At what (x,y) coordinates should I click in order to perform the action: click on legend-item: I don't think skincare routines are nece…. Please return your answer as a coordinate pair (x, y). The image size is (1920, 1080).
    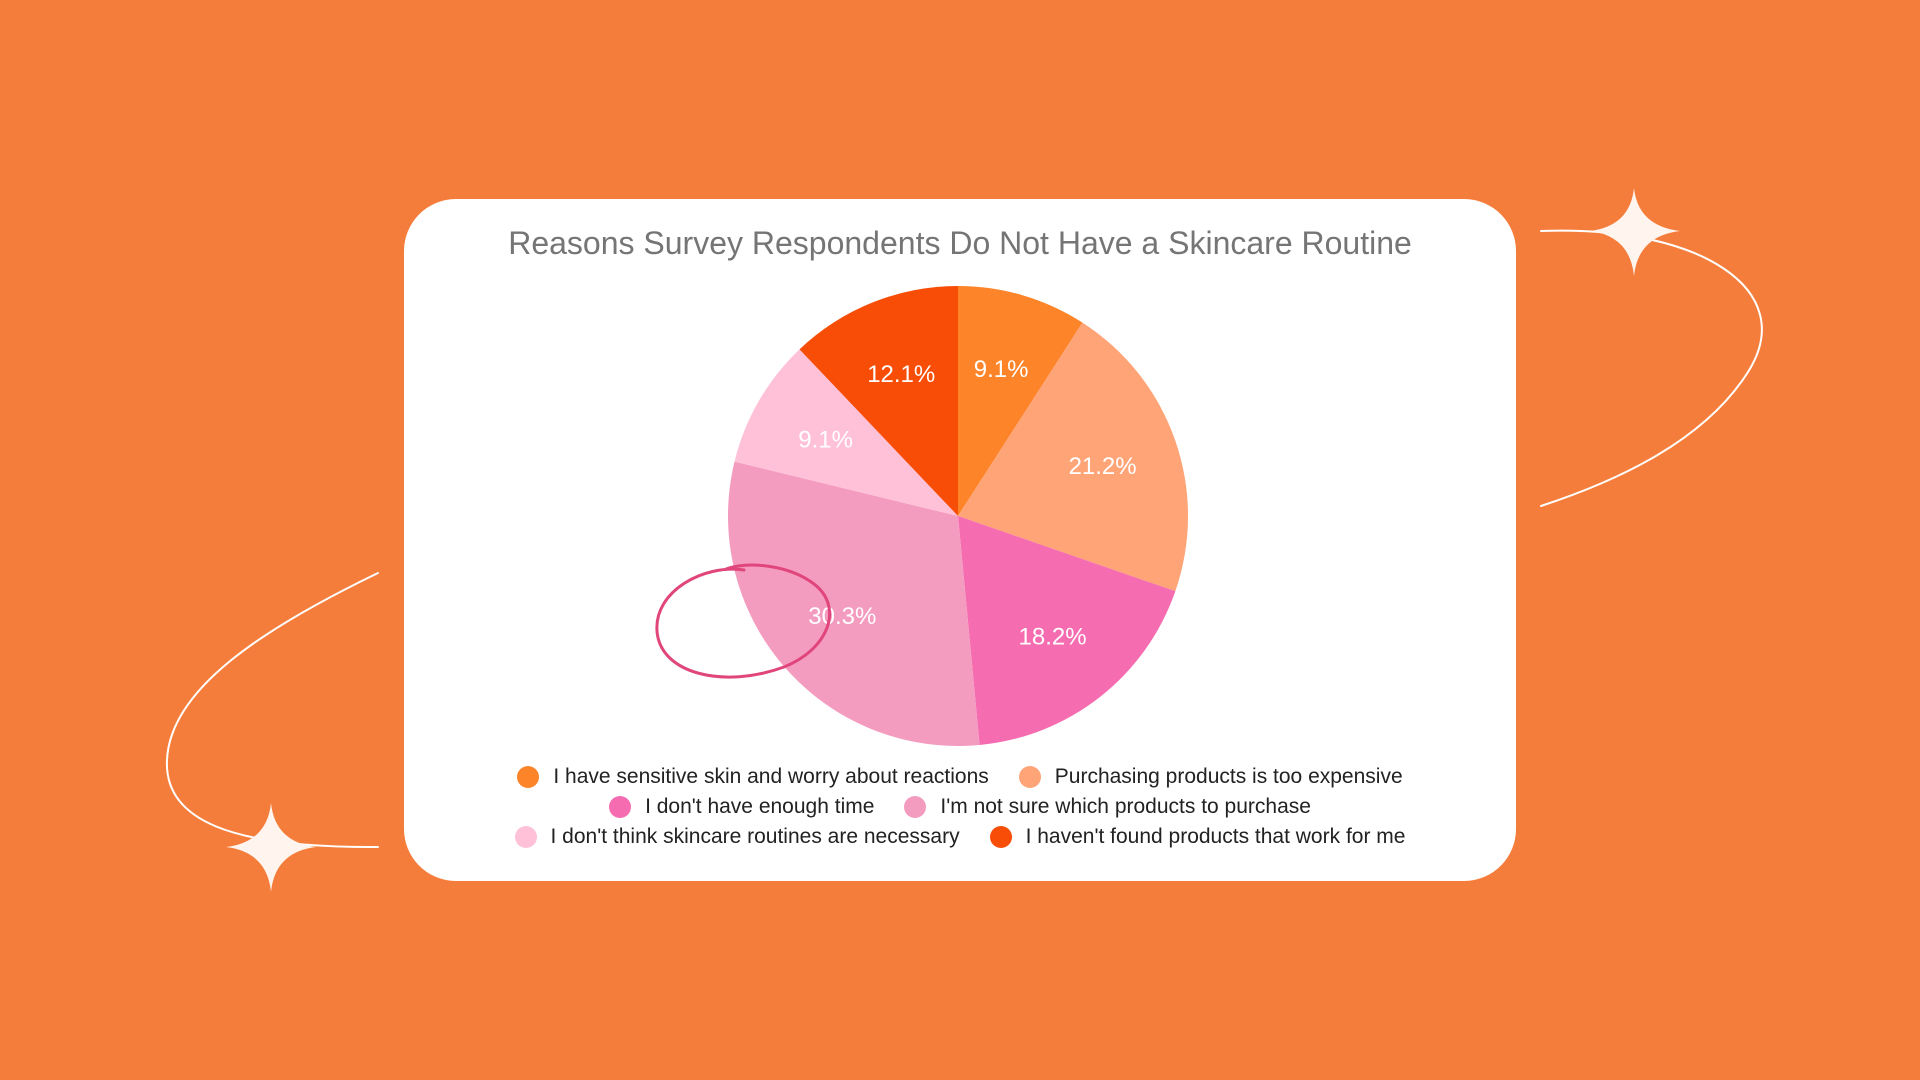
    Looking at the image, I should click on (737, 837).